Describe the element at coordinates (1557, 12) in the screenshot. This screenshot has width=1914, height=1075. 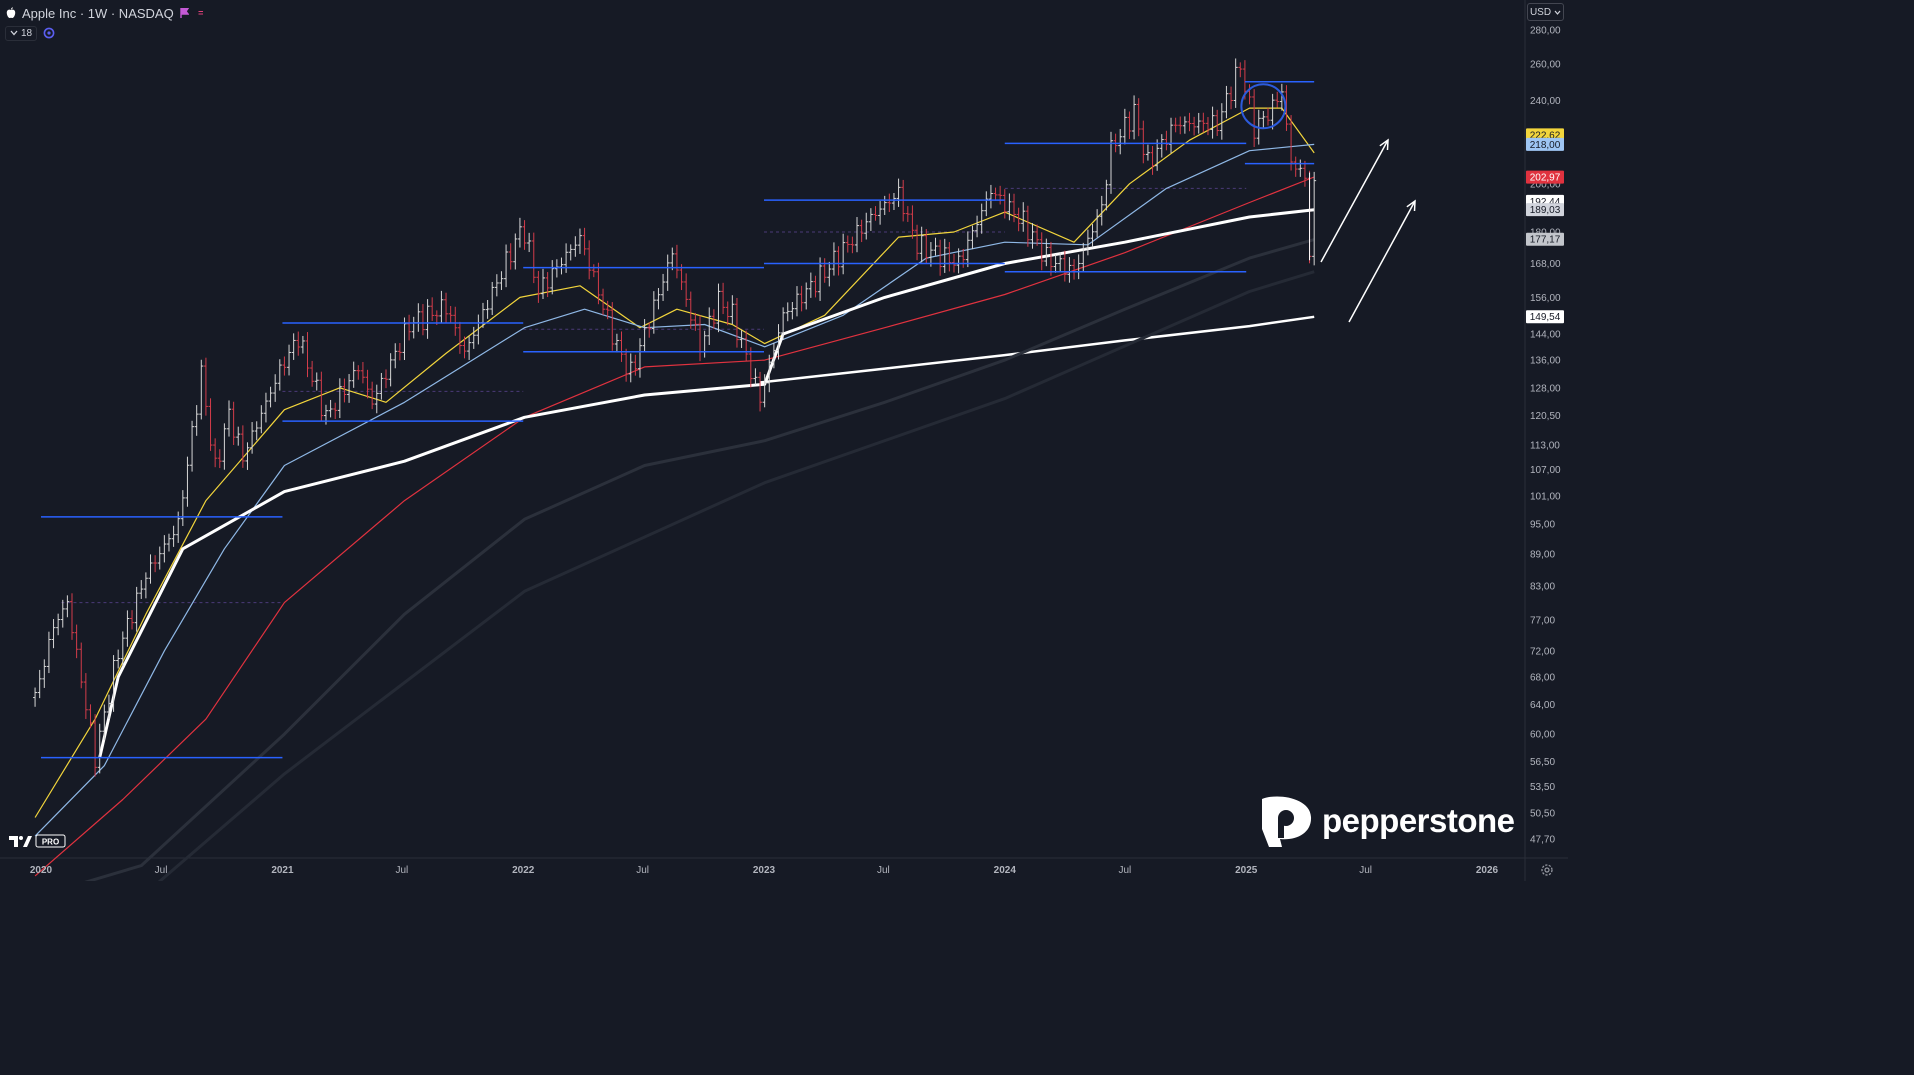
I see `chevron-down-icon` at that location.